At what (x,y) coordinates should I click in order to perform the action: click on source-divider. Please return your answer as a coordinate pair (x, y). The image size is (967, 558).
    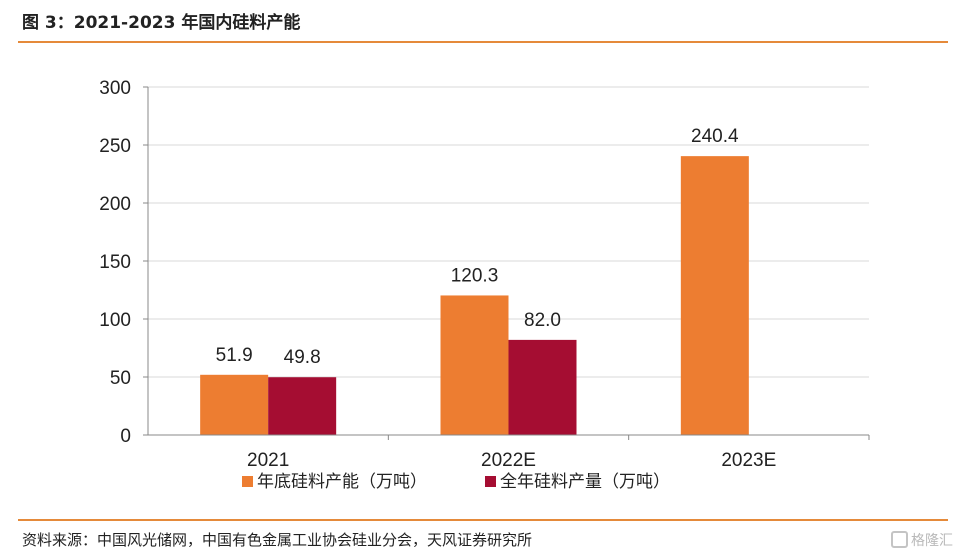
    Looking at the image, I should click on (483, 520).